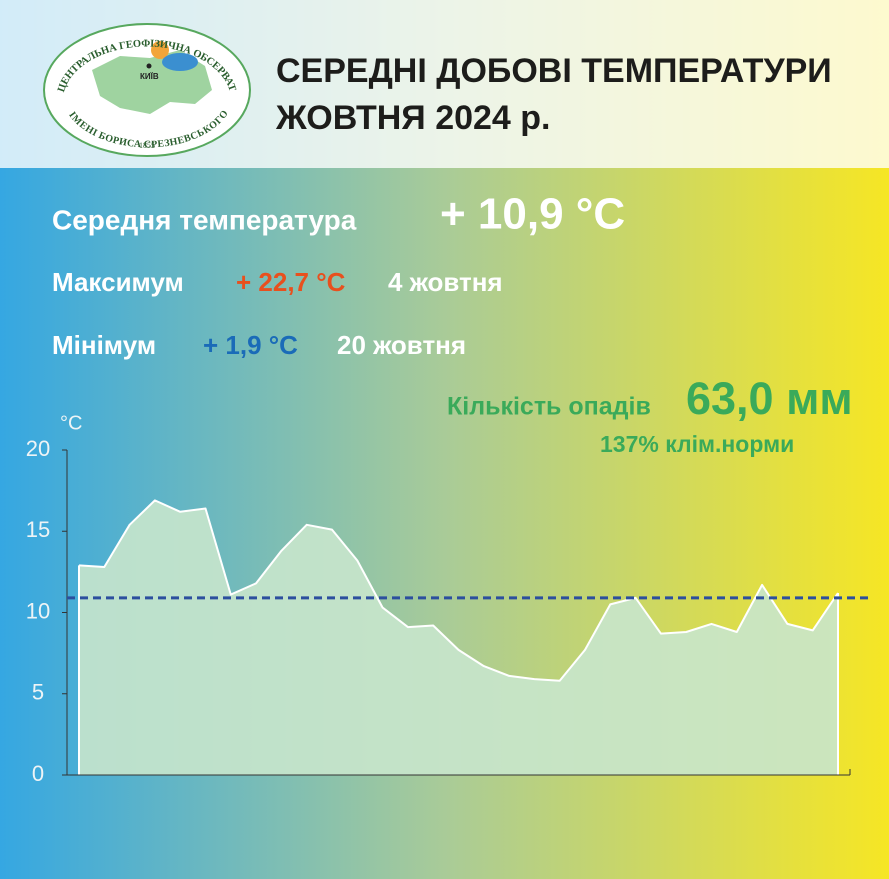 The image size is (889, 879). I want to click on precip-label: Кількість опадів, so click(549, 407).